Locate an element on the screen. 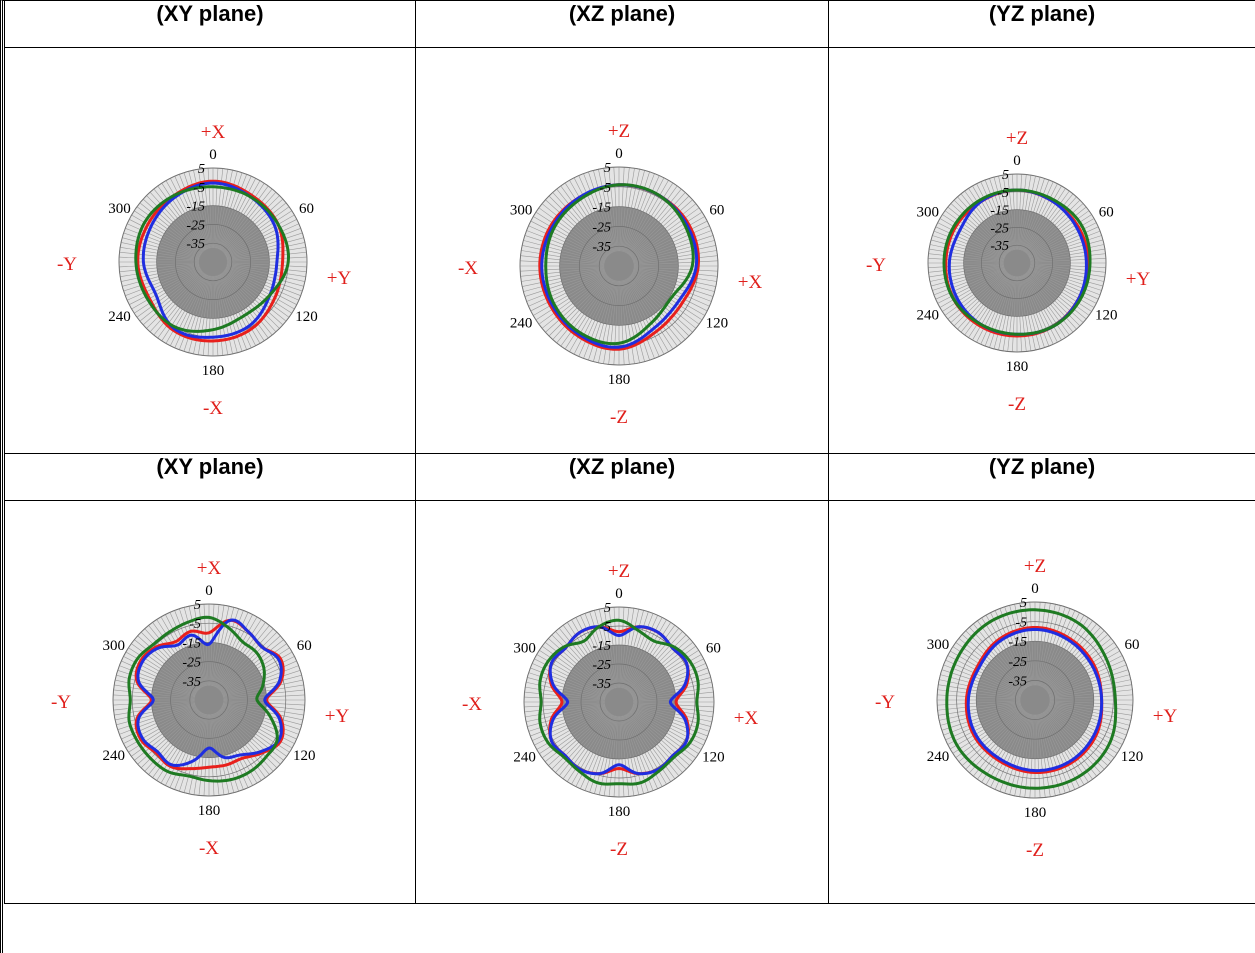  plot-cell-xy-bottom: 0 60 120 180 240 300 5 -5 -15 -25 -35 +X -X +Y -Y is located at coordinates (210, 702).